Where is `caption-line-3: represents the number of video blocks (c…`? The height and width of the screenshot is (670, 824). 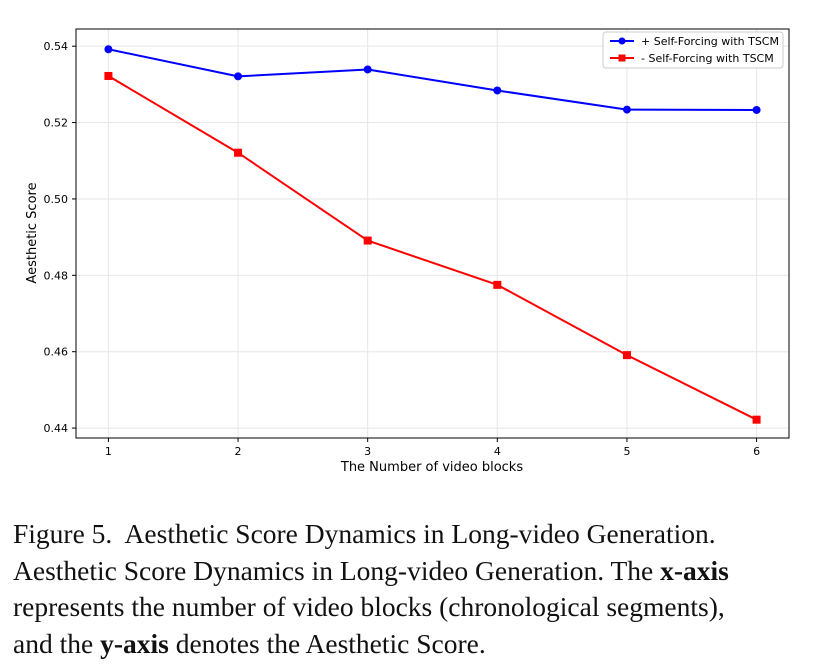 caption-line-3: represents the number of video blocks (c… is located at coordinates (369, 606).